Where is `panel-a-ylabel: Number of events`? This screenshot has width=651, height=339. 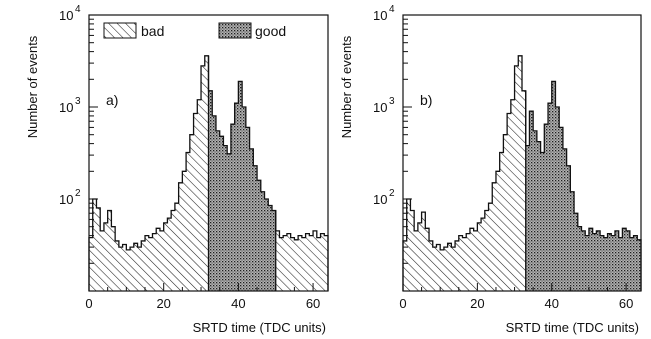
panel-a-ylabel: Number of events is located at coordinates (32, 86).